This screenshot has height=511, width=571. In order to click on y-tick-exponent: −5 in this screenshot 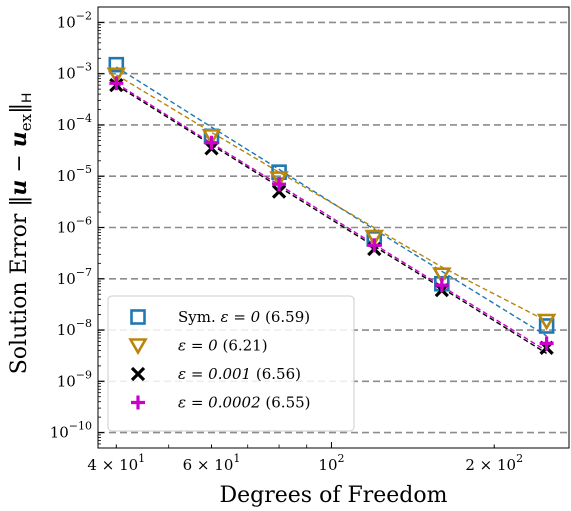, I will do `click(84, 169)`.